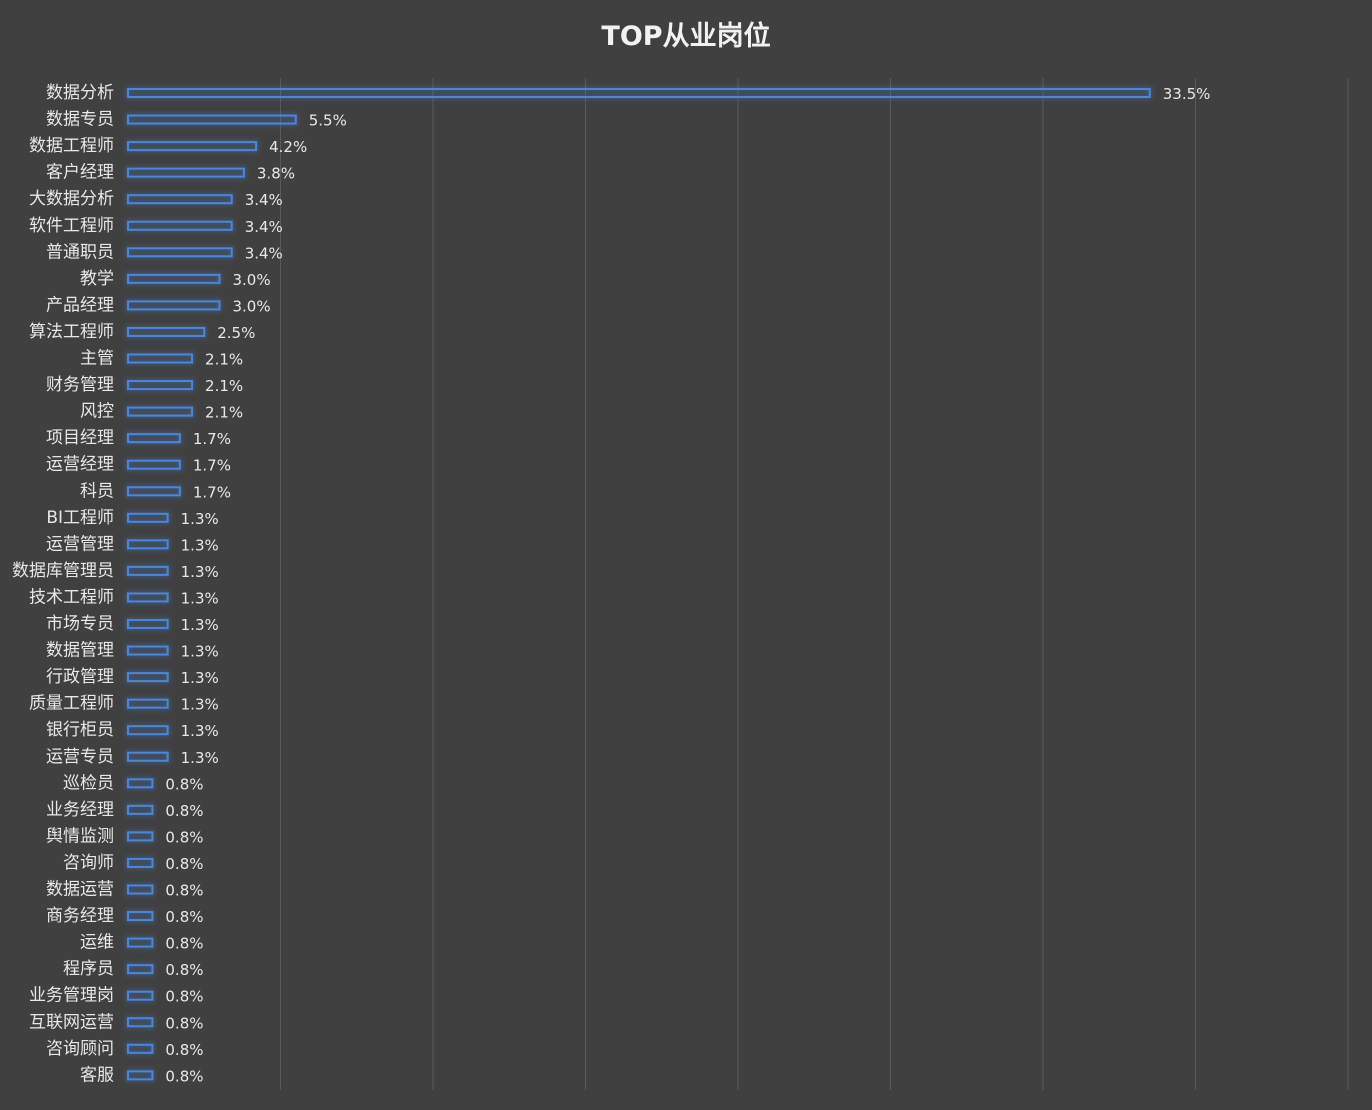 The height and width of the screenshot is (1110, 1372). Describe the element at coordinates (80, 836) in the screenshot. I see `category-label: 舆情监测` at that location.